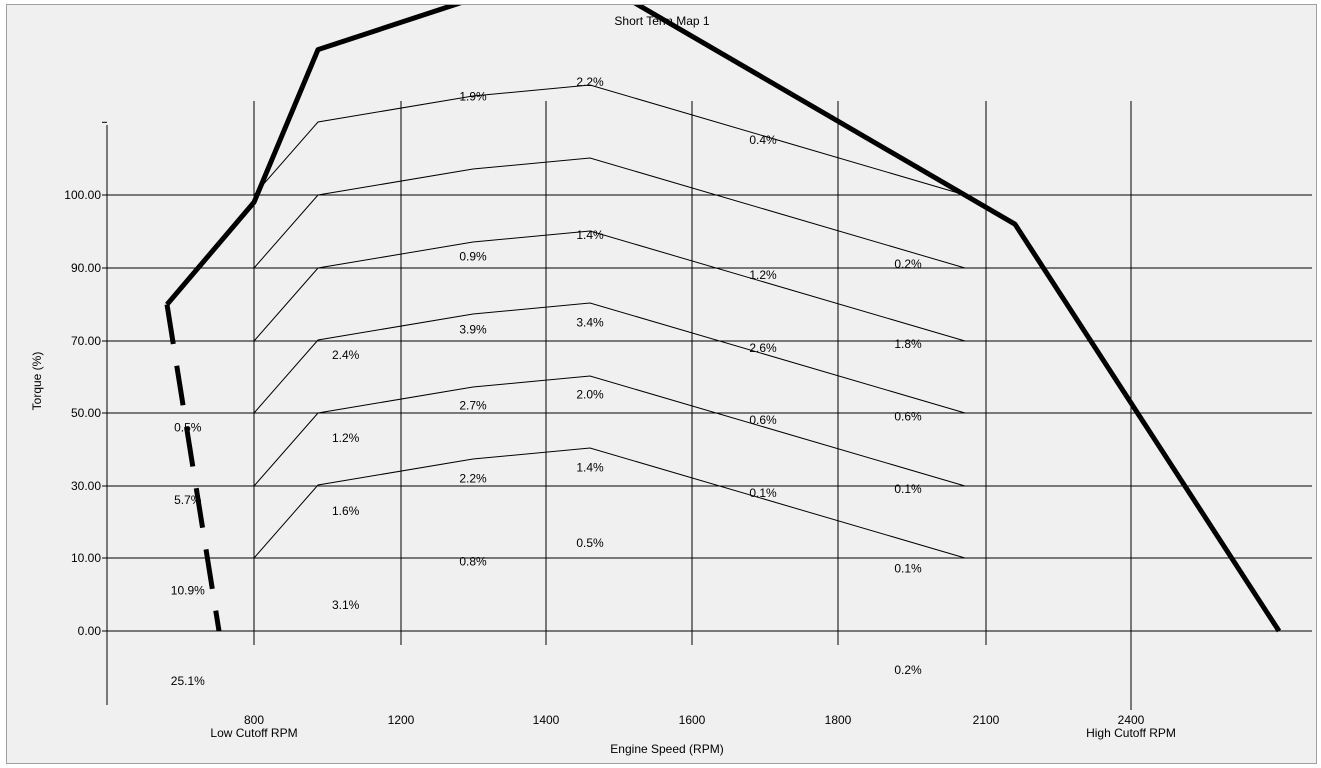 This screenshot has width=1321, height=768. Describe the element at coordinates (473, 96) in the screenshot. I see `percentage-label: 1.9%` at that location.